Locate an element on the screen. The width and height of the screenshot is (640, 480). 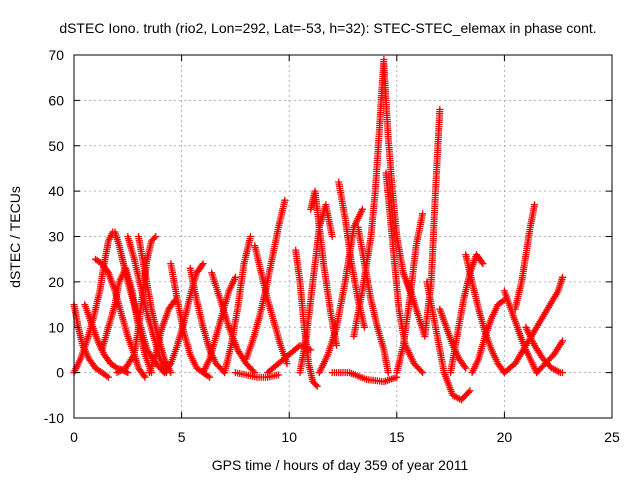
y-tick-label: 70 is located at coordinates (56, 55).